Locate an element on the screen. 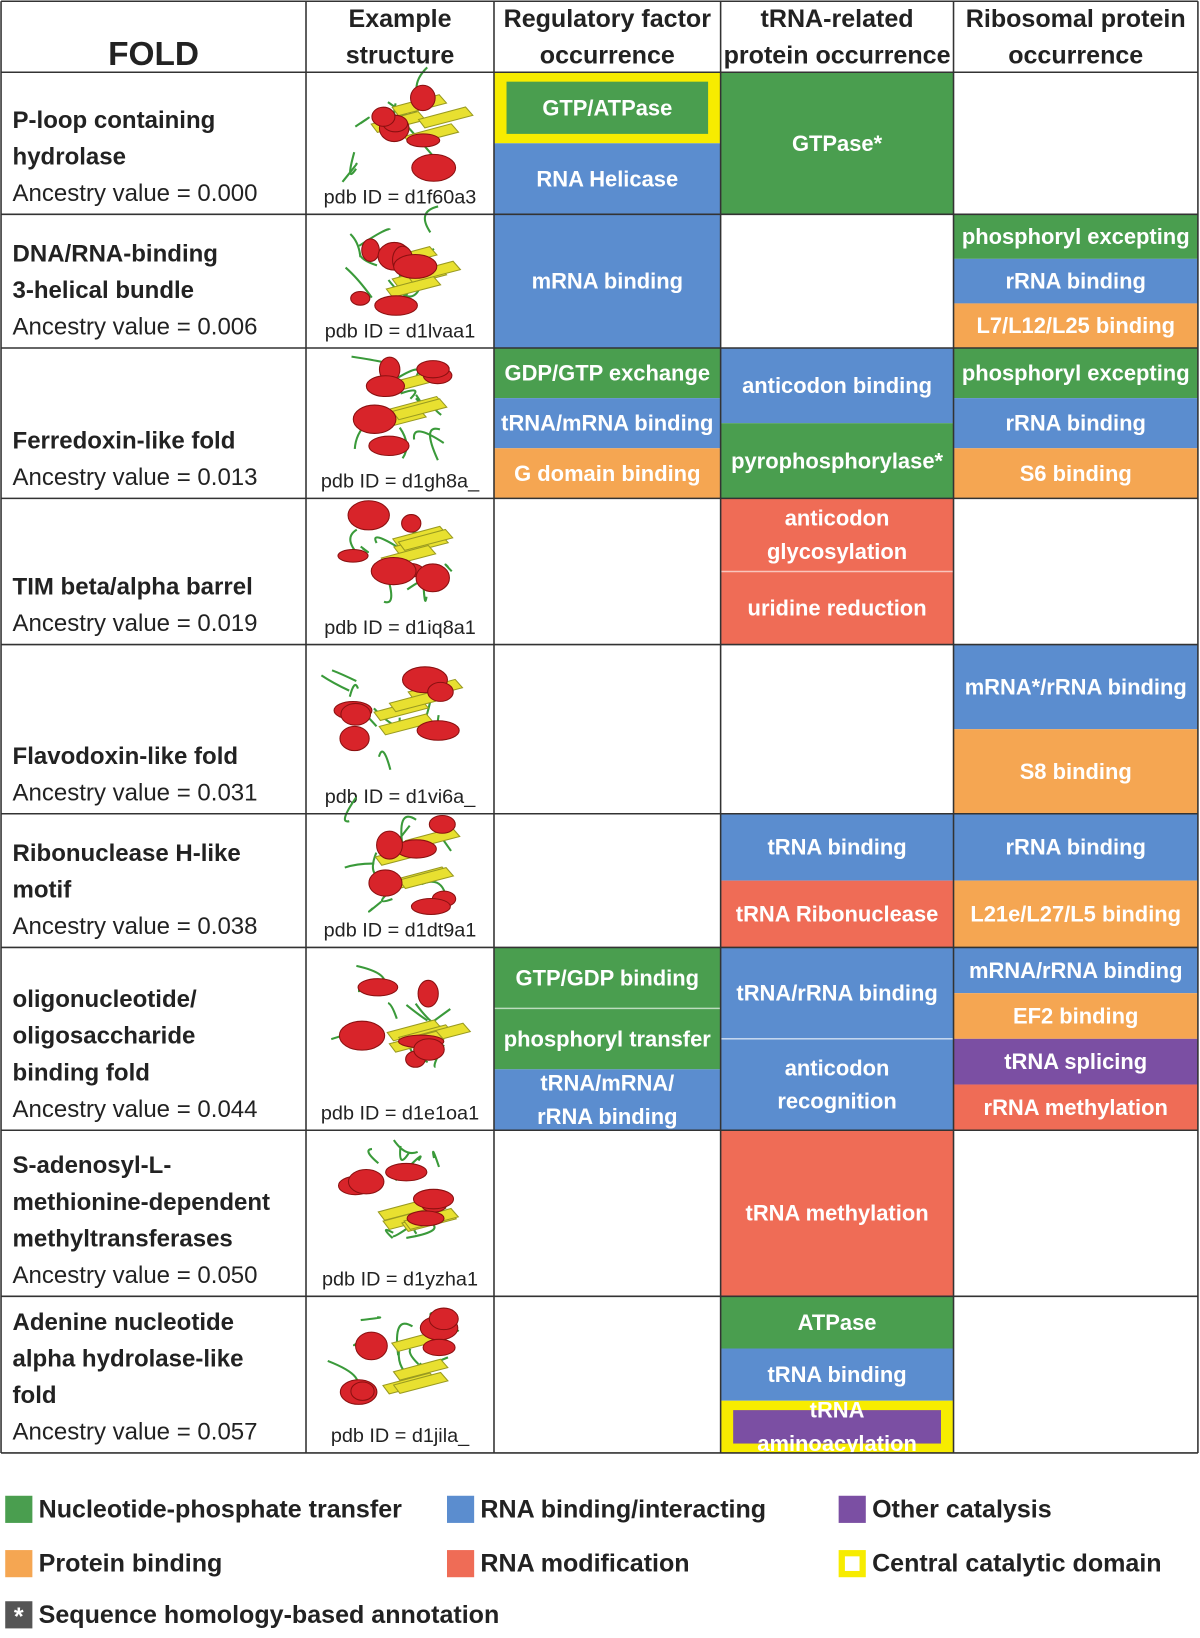 The width and height of the screenshot is (1200, 1638). cell-label: GTP/ATPase is located at coordinates (607, 107).